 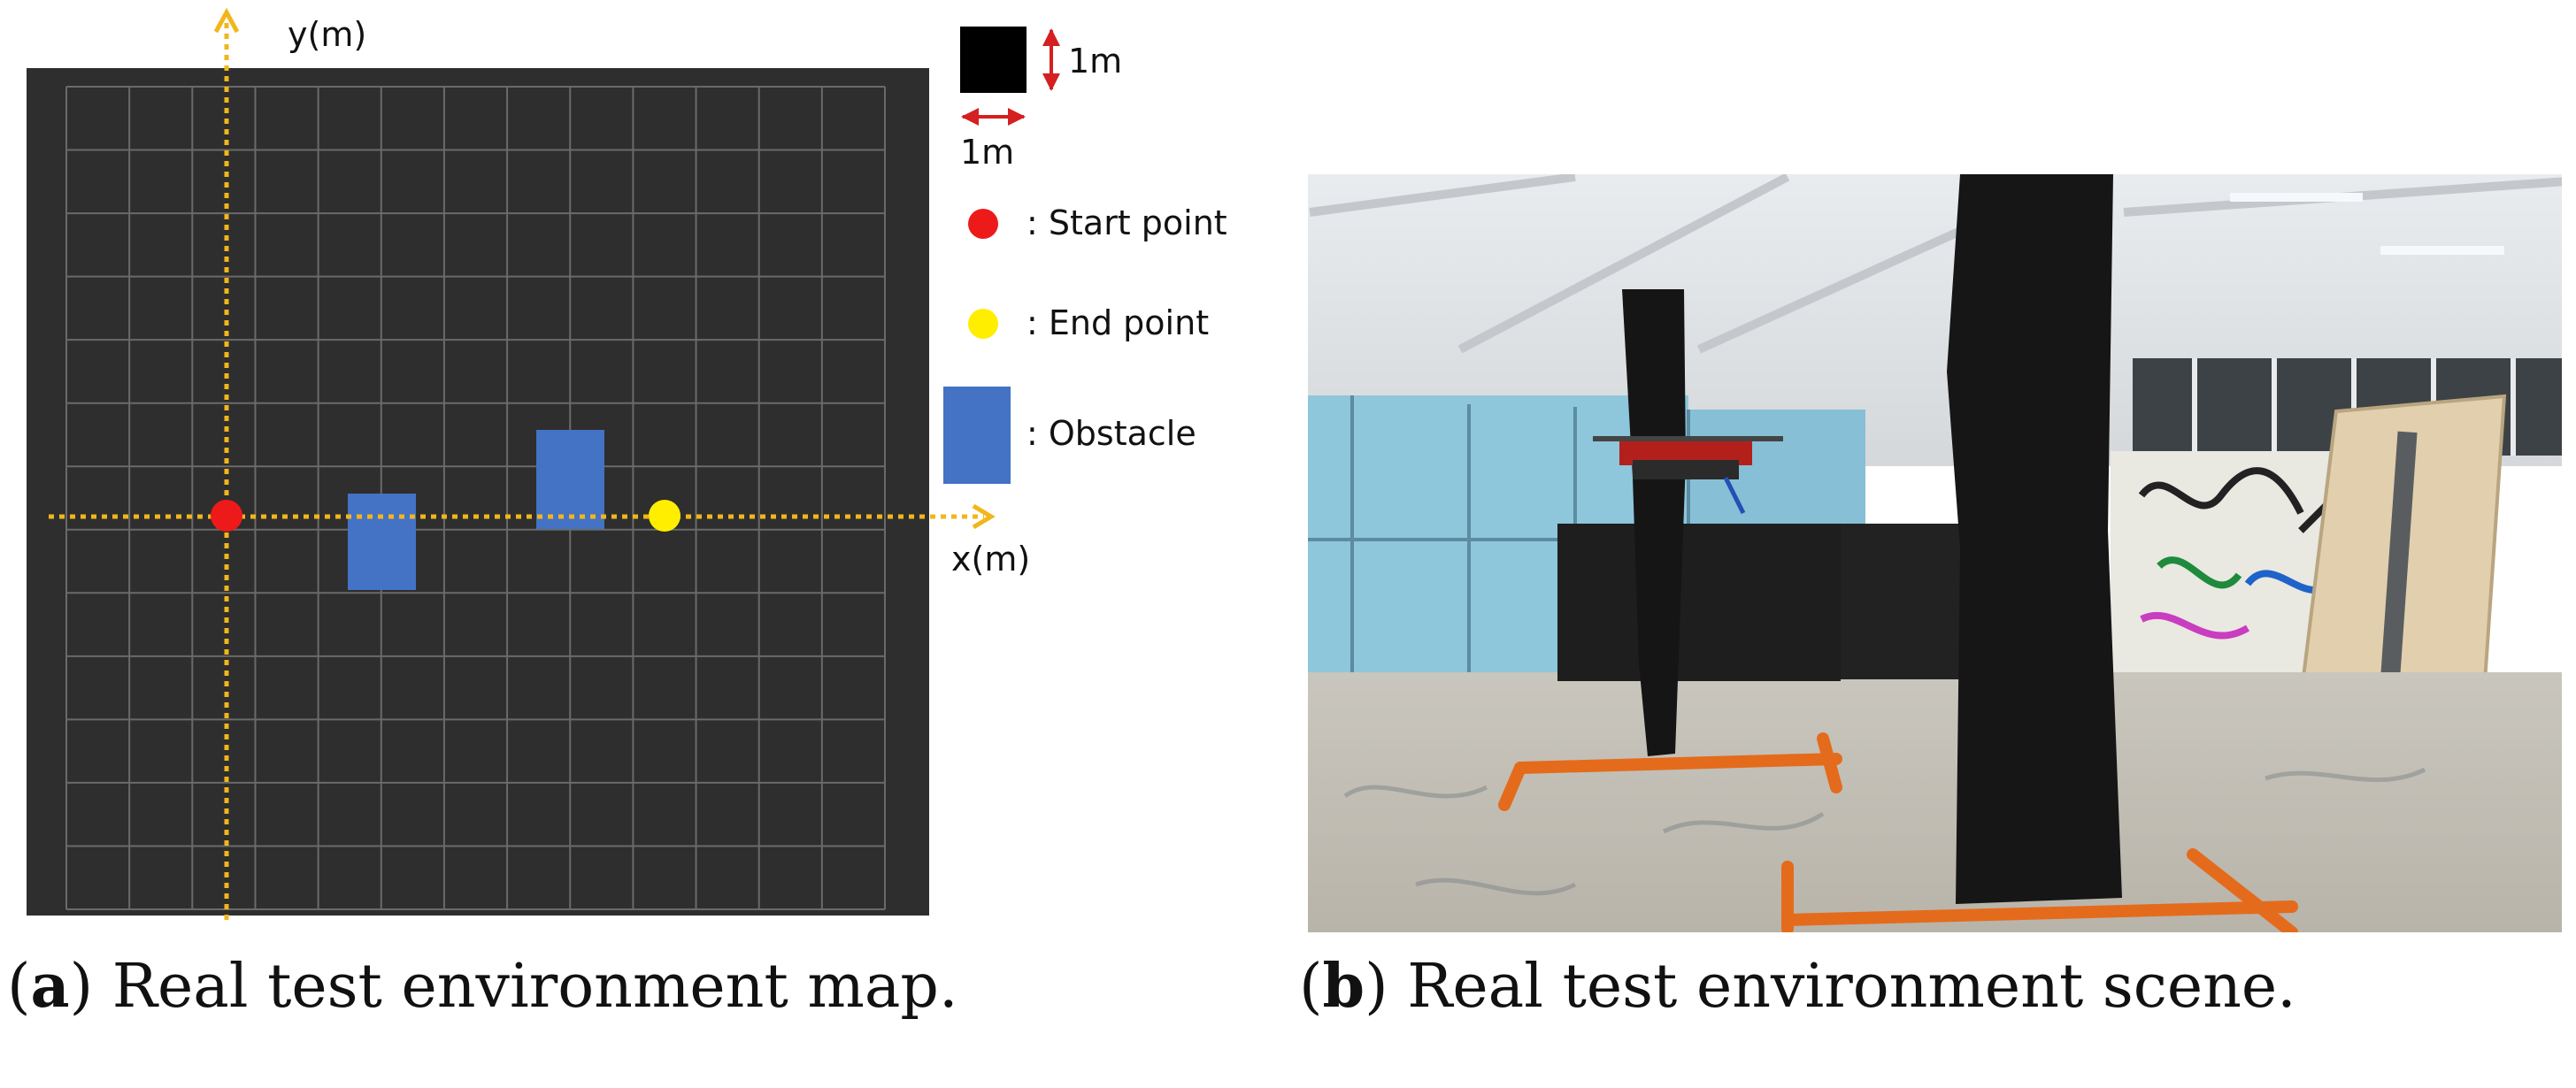 I want to click on caption-b-letter: b, so click(x=1343, y=986).